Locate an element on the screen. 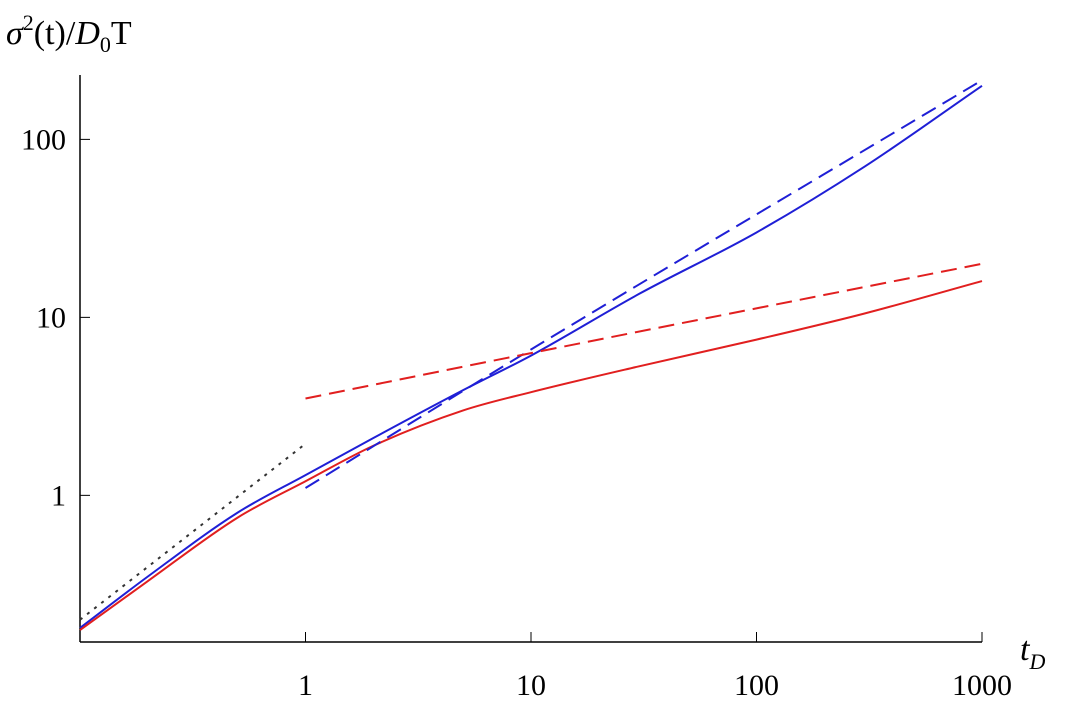 Image resolution: width=1068 pixels, height=718 pixels. x-tick-label: 100 is located at coordinates (756, 685).